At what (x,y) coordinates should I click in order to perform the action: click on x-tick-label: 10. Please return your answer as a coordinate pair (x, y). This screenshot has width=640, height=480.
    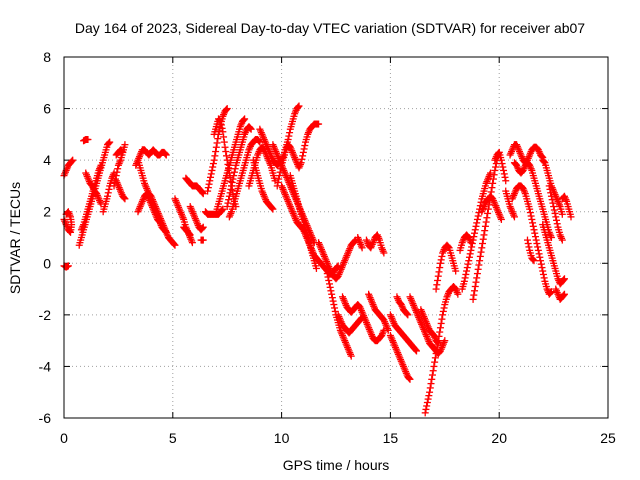
    Looking at the image, I should click on (282, 438).